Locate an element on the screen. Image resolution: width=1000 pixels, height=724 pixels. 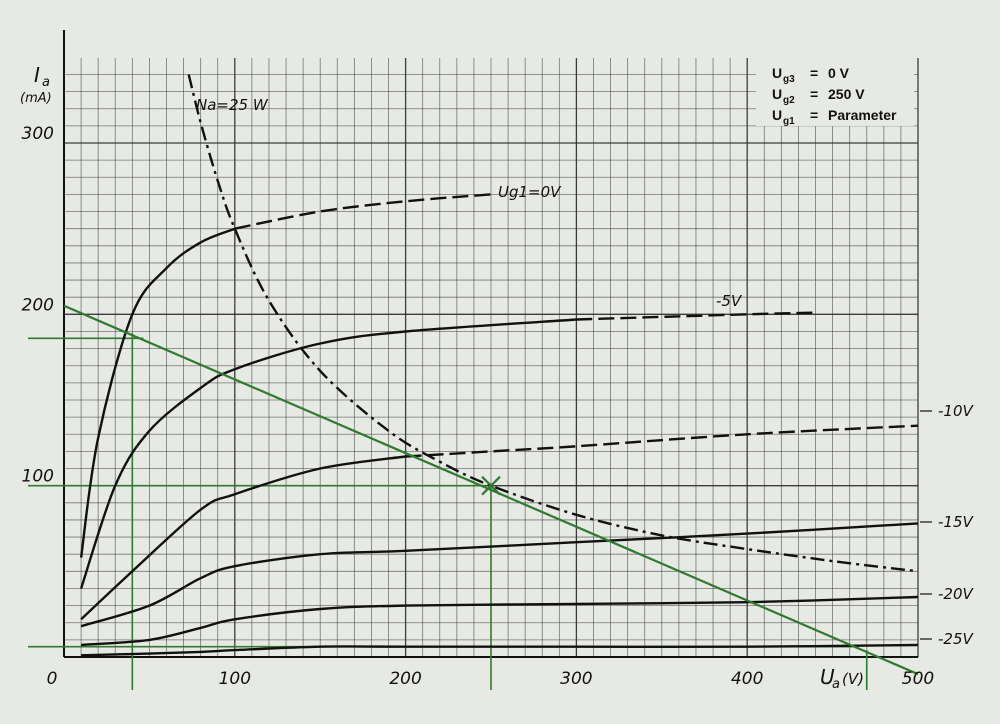
legend-entry-sub: g2 is located at coordinates (789, 100).